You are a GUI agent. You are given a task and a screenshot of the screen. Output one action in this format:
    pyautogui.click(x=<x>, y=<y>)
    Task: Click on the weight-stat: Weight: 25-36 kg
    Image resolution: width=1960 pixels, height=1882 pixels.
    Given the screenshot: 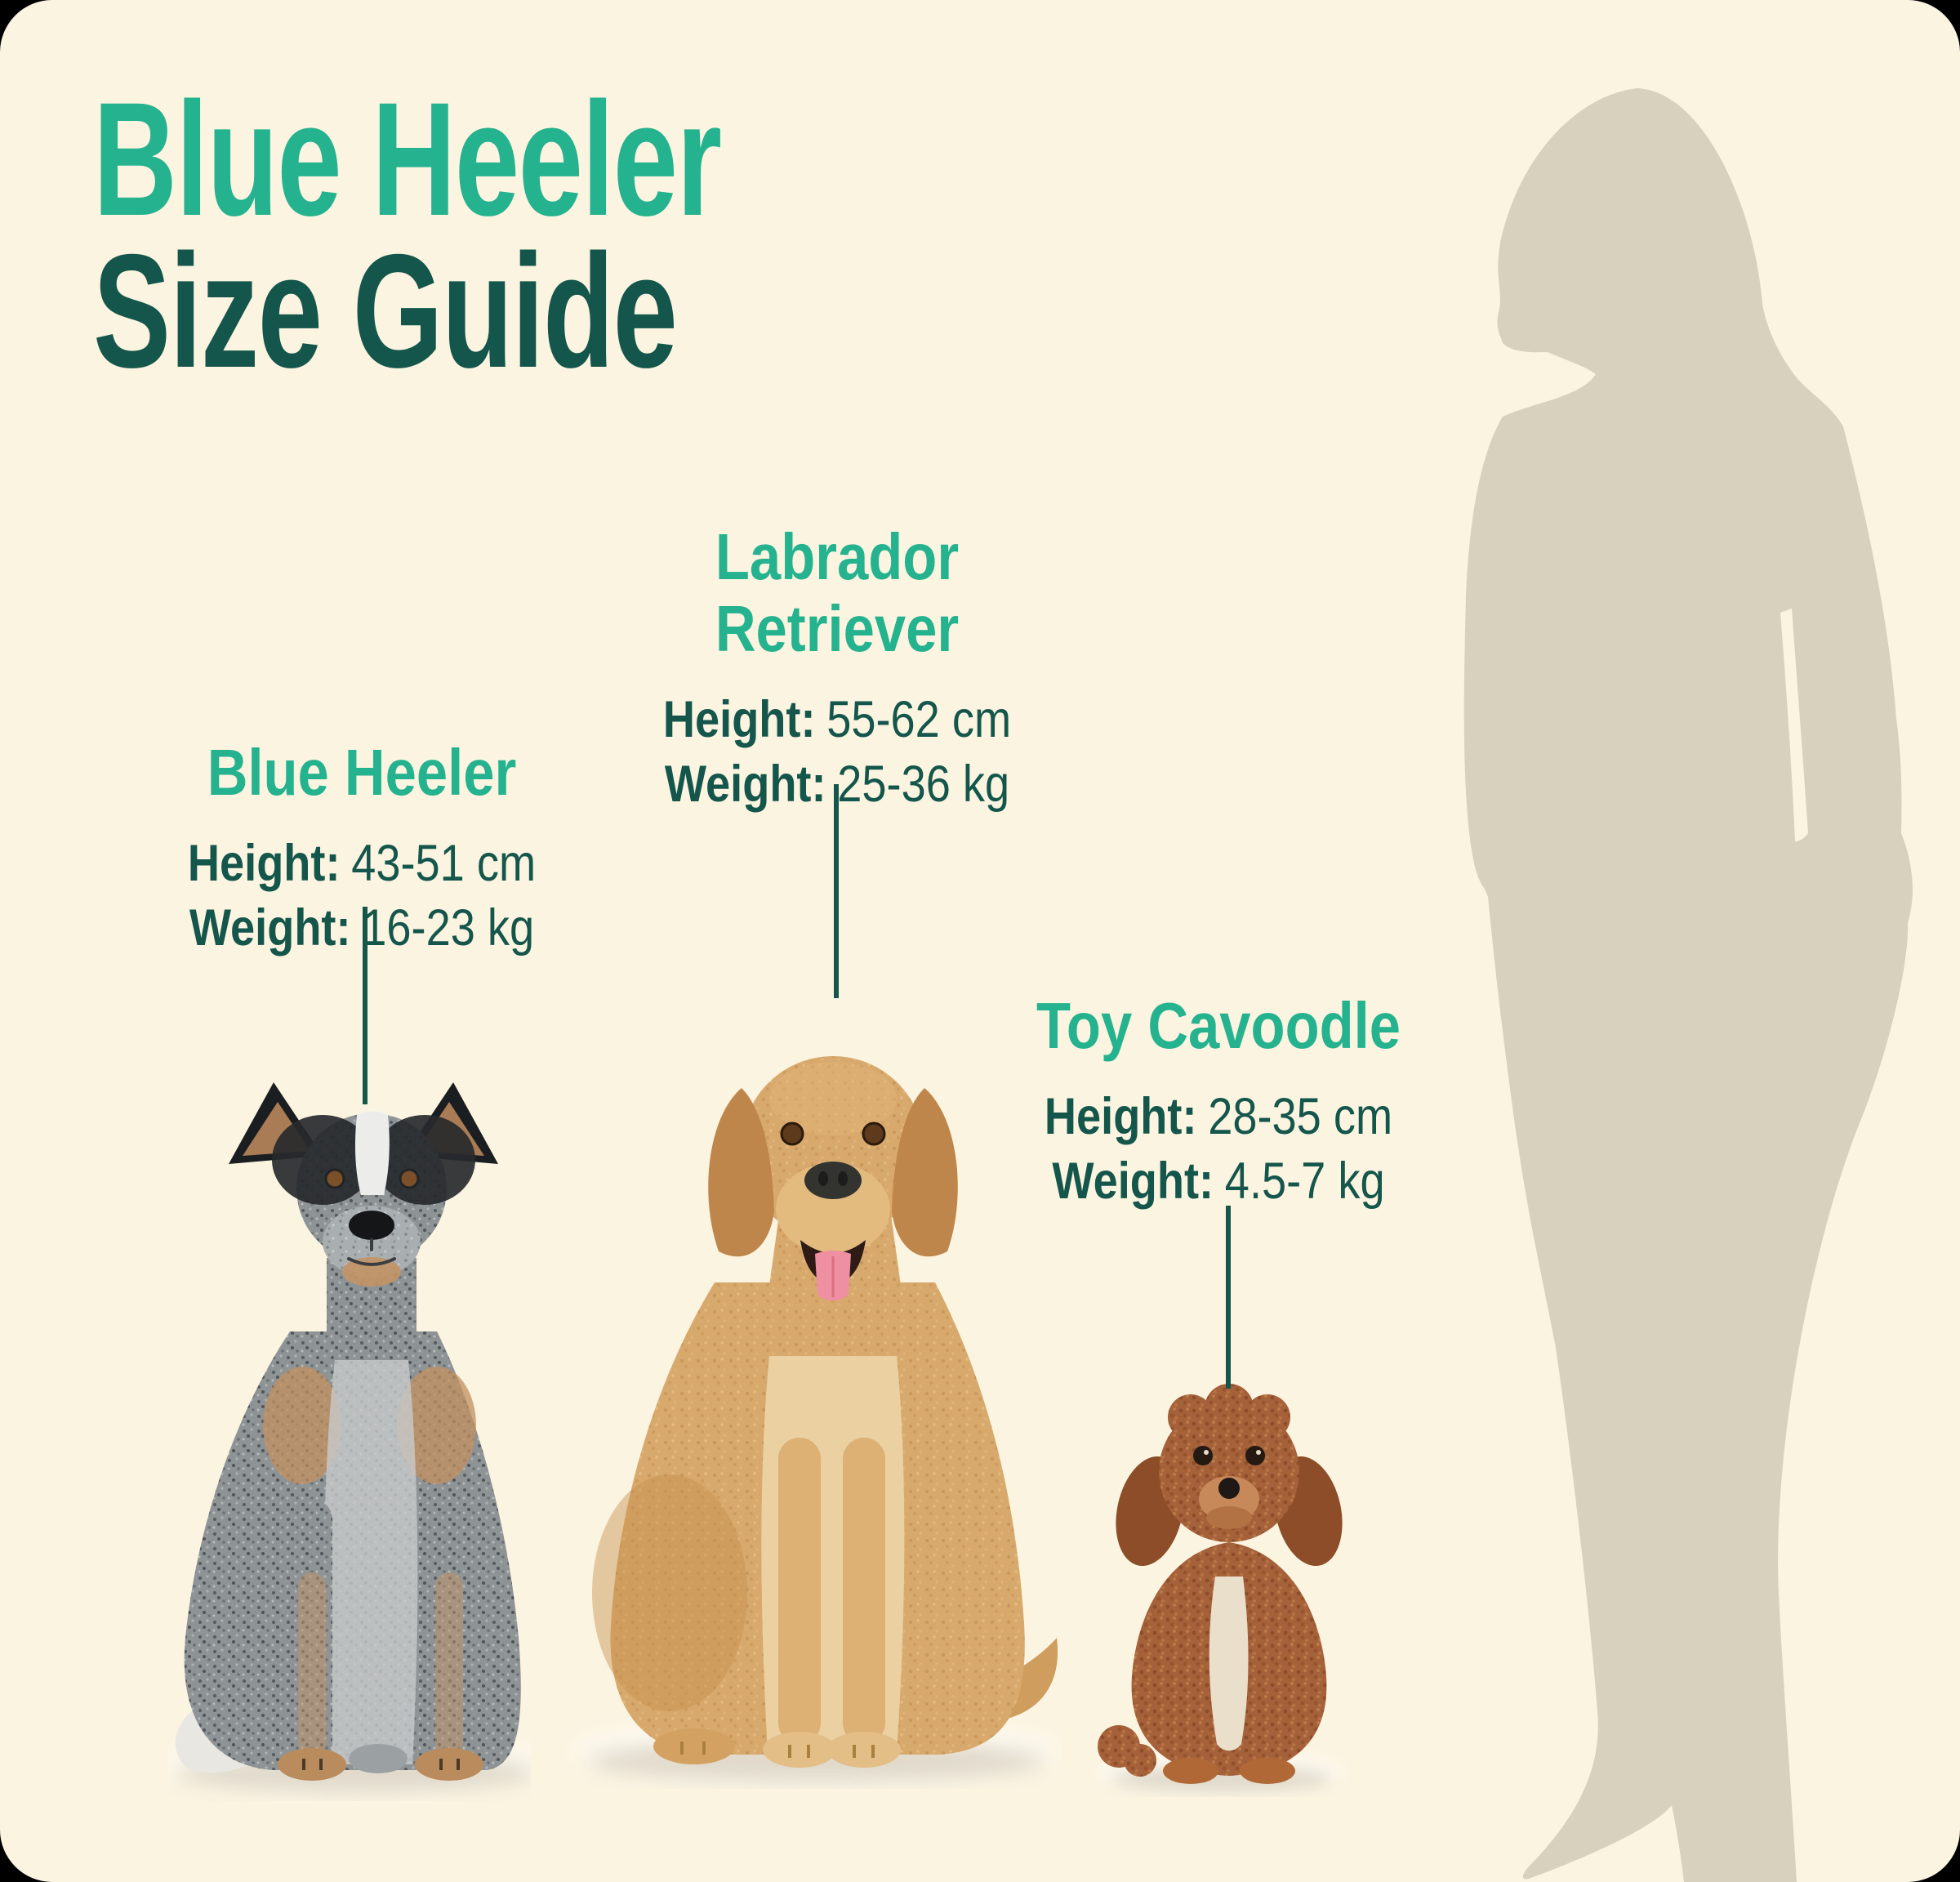 What is the action you would take?
    pyautogui.click(x=838, y=784)
    